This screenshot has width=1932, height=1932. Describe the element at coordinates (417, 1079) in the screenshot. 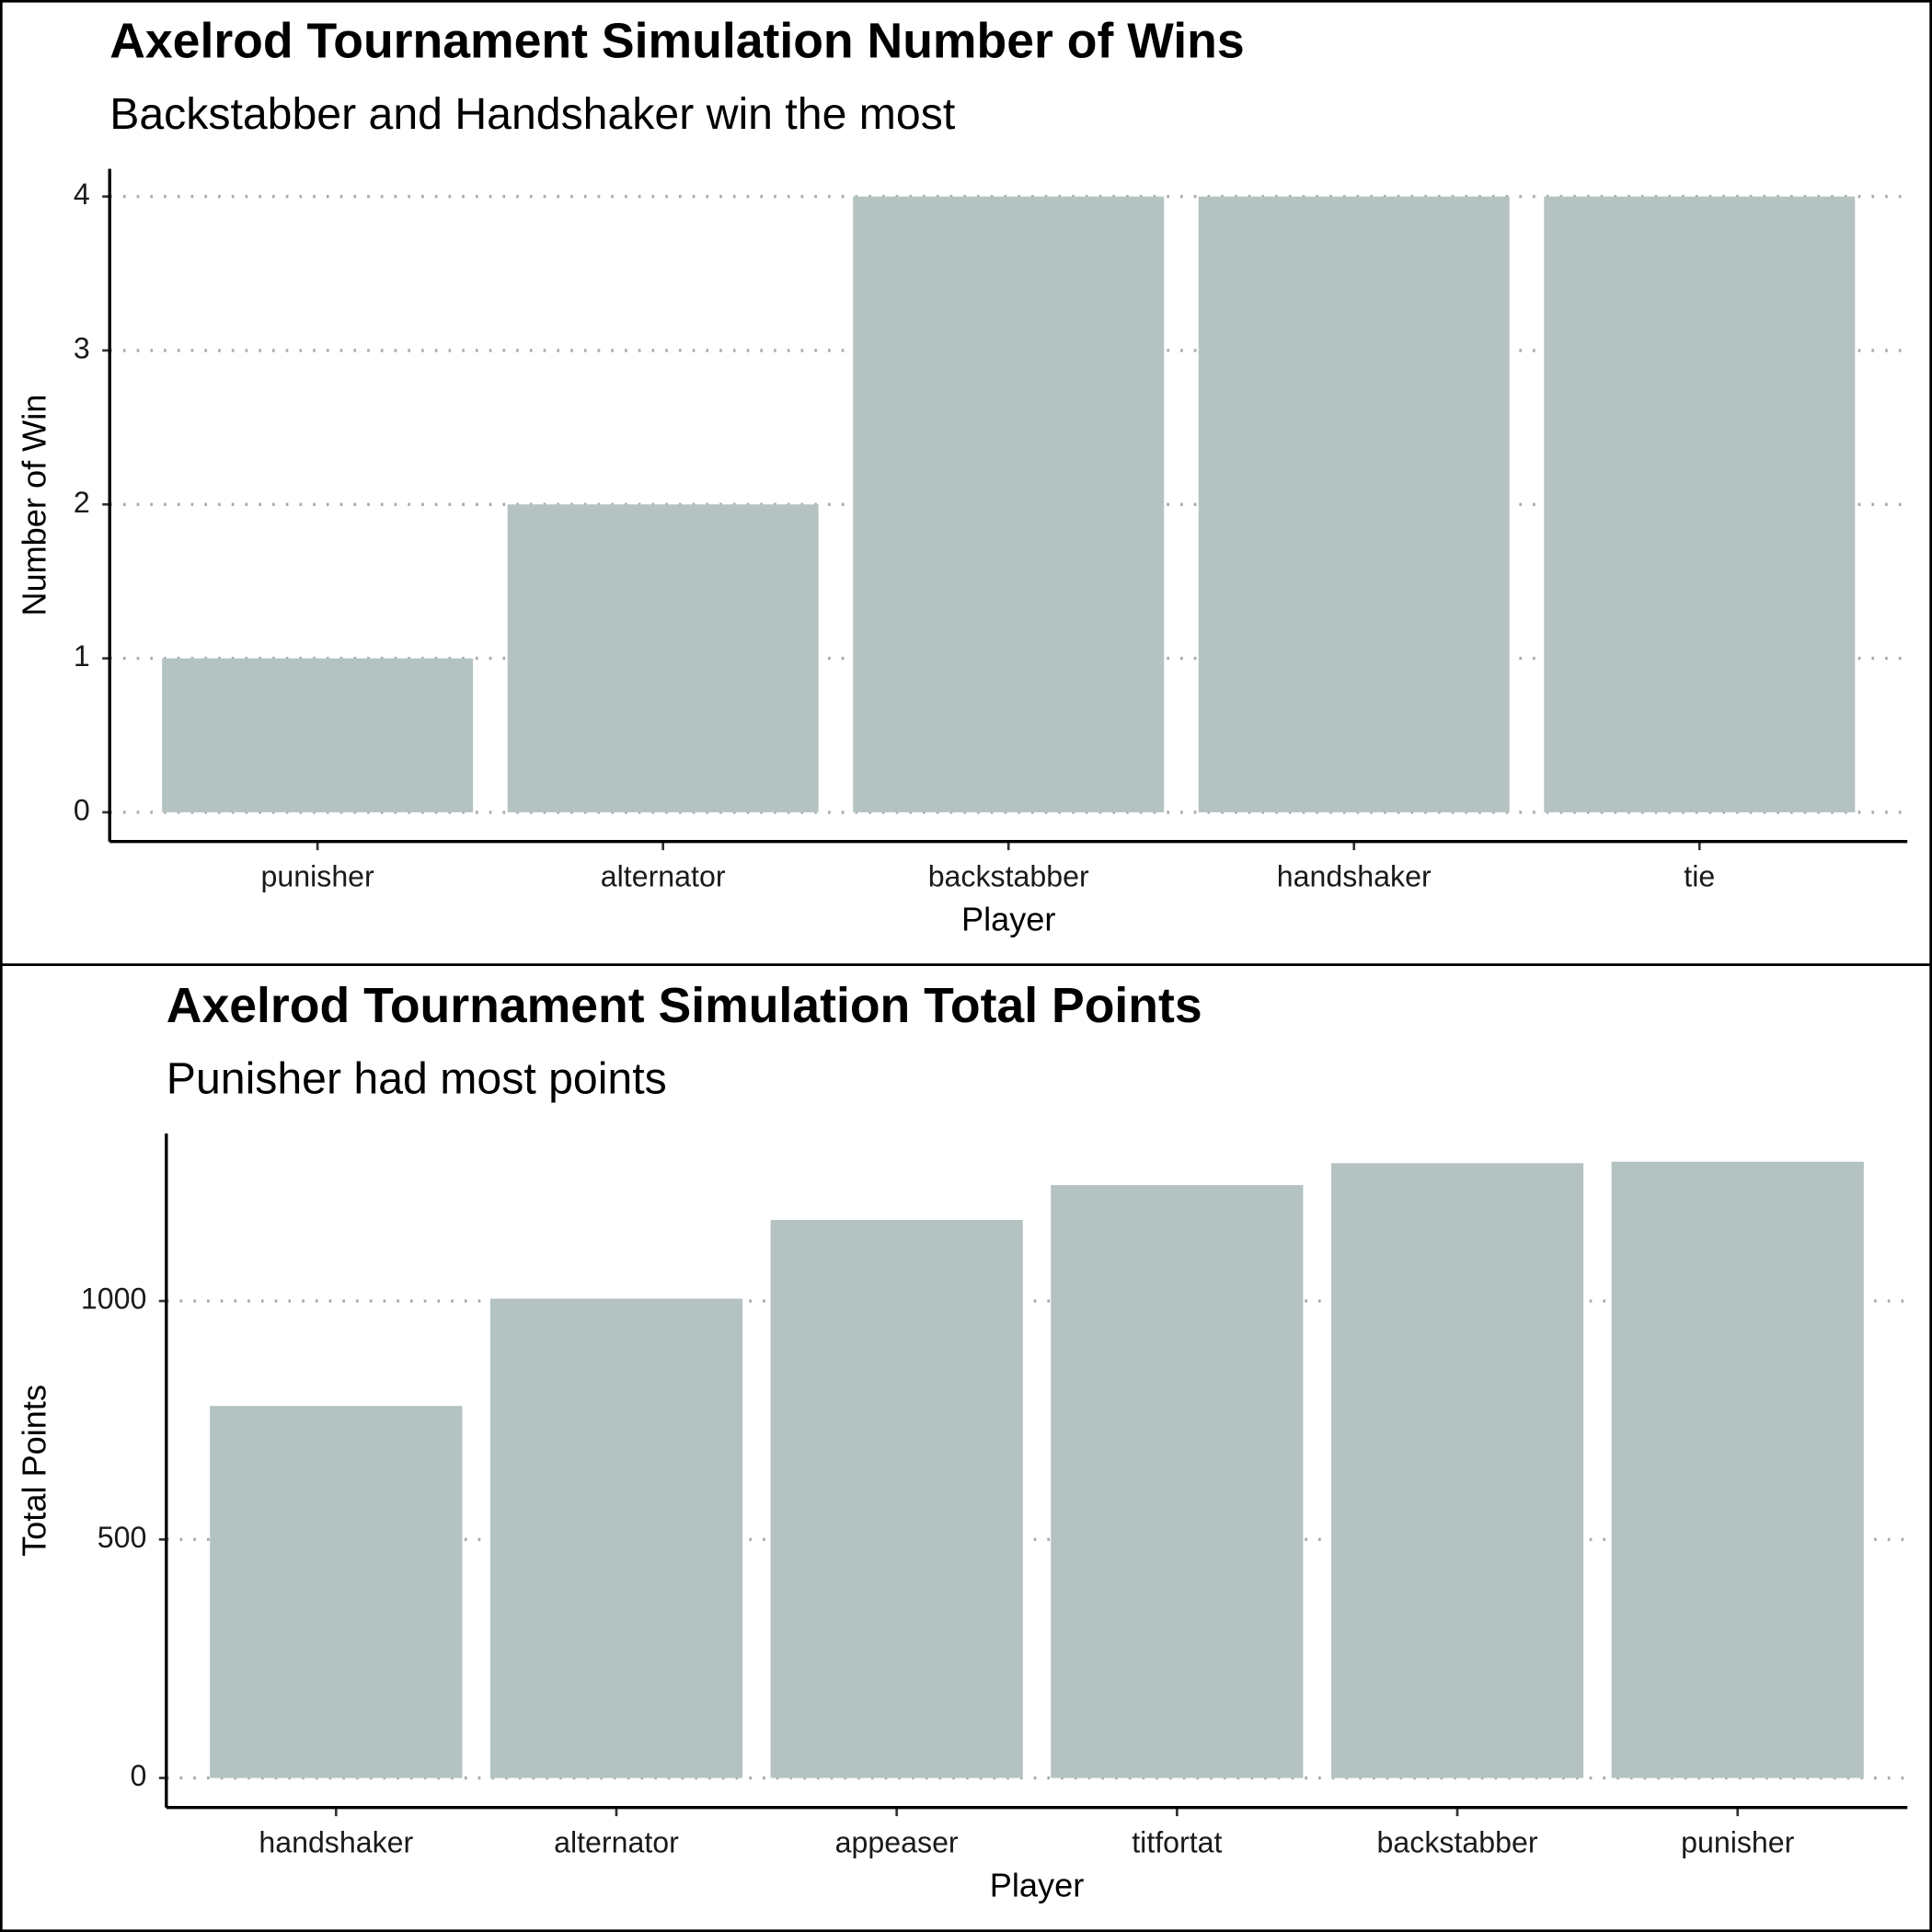

I see `chart-subtitle: Punisher had most points` at that location.